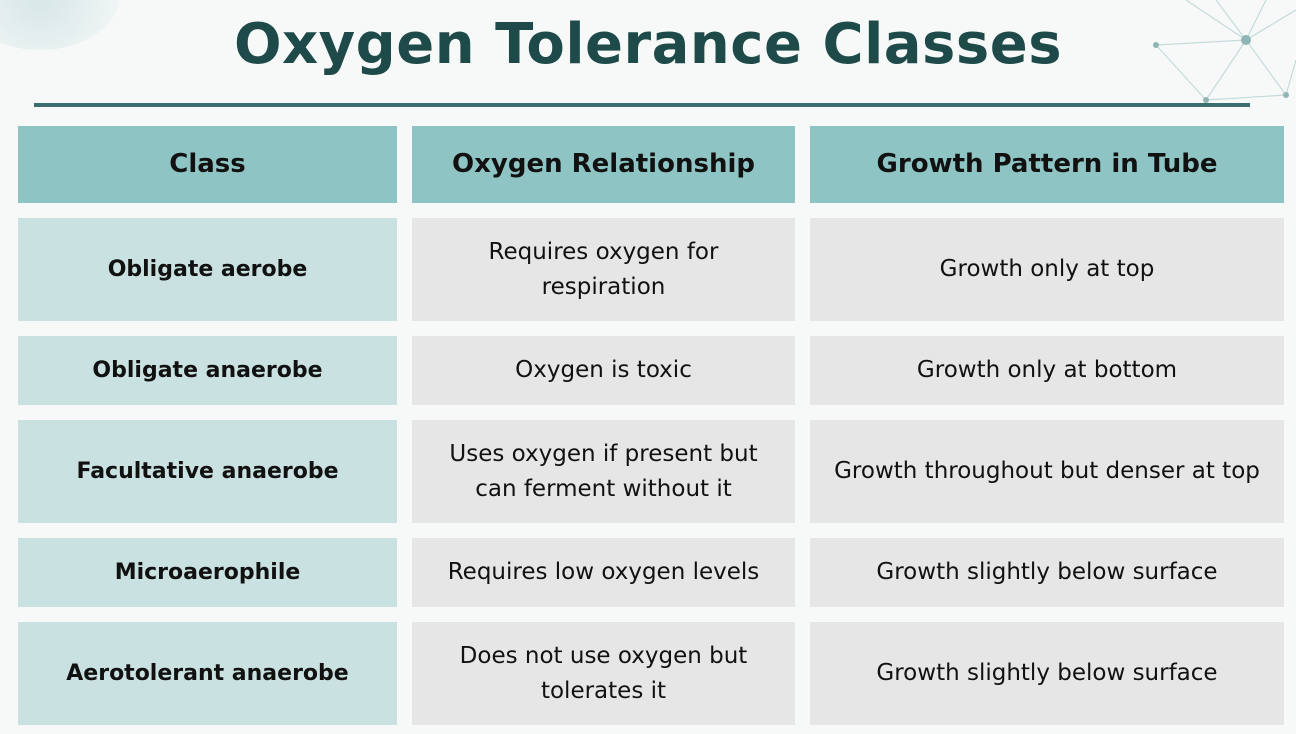  What do you see at coordinates (207, 269) in the screenshot?
I see `row-1-class: Obligate aerobe` at bounding box center [207, 269].